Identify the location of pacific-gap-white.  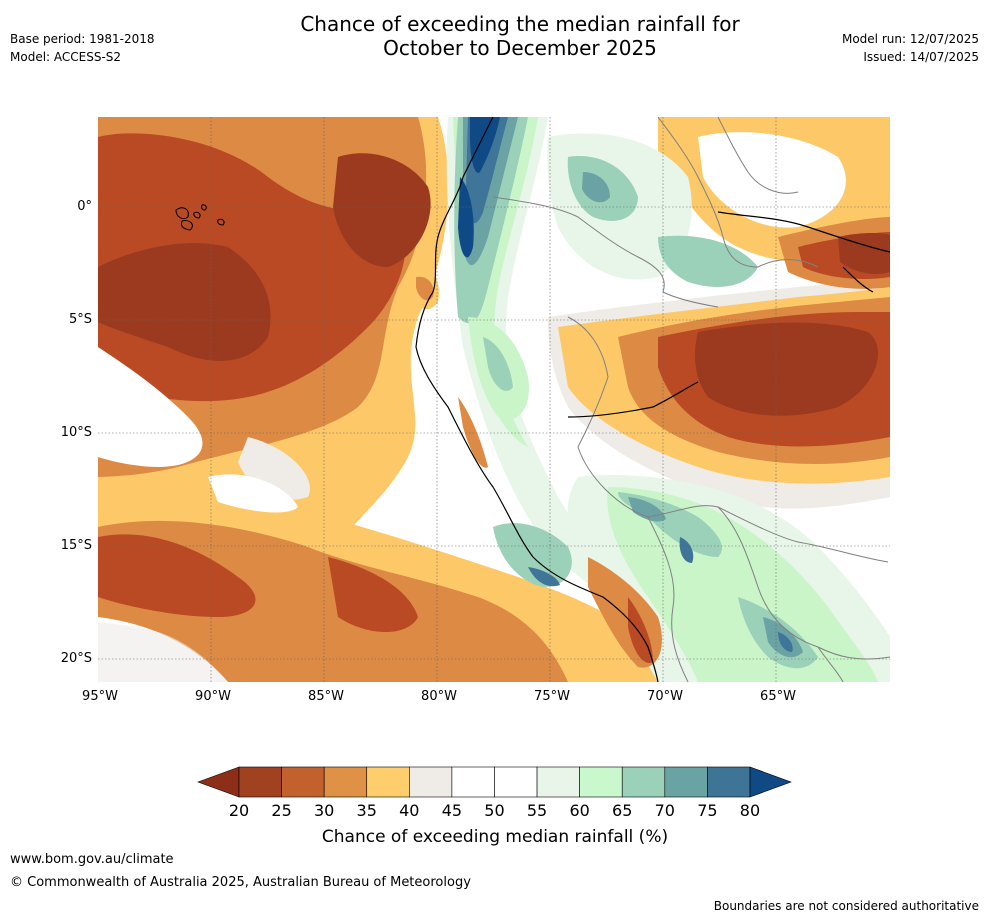
(150, 407).